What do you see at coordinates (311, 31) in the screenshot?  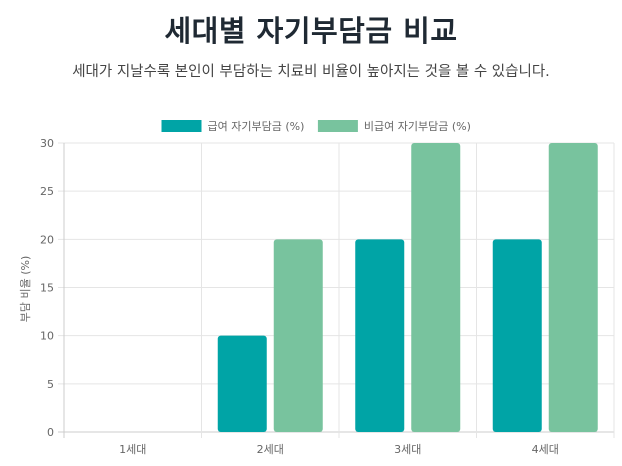 I see `chart-title: 세대별 자기부담금 비교` at bounding box center [311, 31].